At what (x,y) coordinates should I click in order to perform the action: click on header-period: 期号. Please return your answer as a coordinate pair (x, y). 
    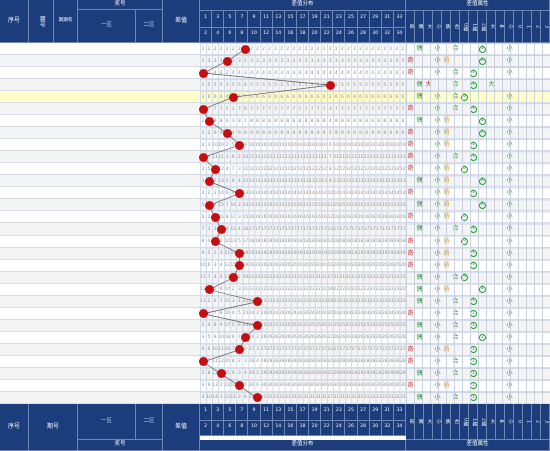
    Looking at the image, I should click on (41, 21).